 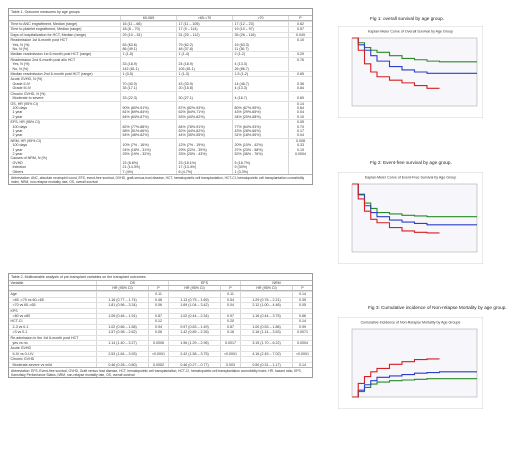 I want to click on table1-cell: 17 (12 – 23), so click(x=261, y=24).